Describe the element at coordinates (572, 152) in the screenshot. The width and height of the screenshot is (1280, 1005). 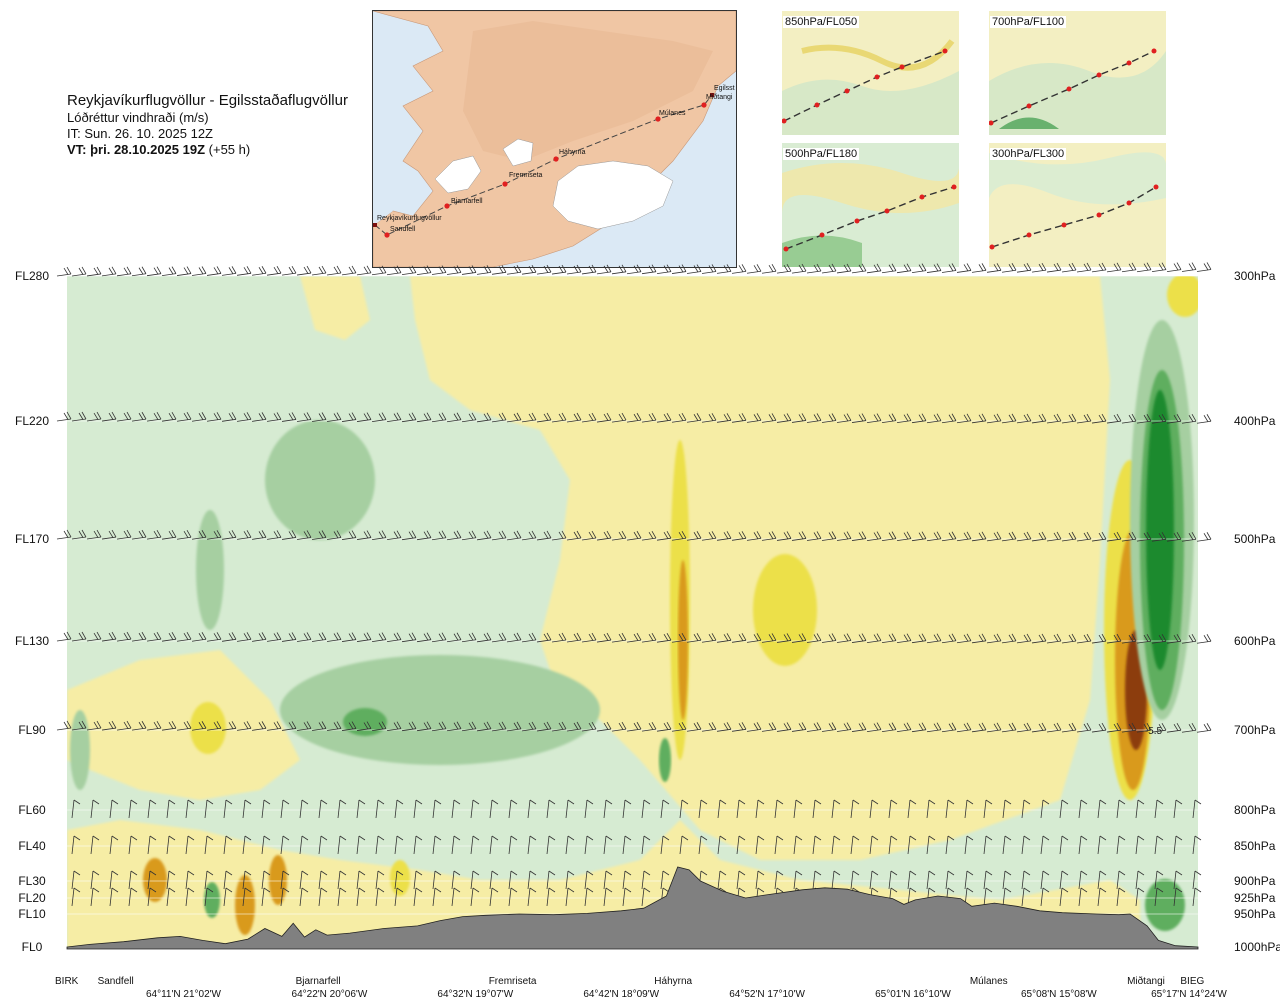
I see `map-label-hahyrna: Háhyrna` at that location.